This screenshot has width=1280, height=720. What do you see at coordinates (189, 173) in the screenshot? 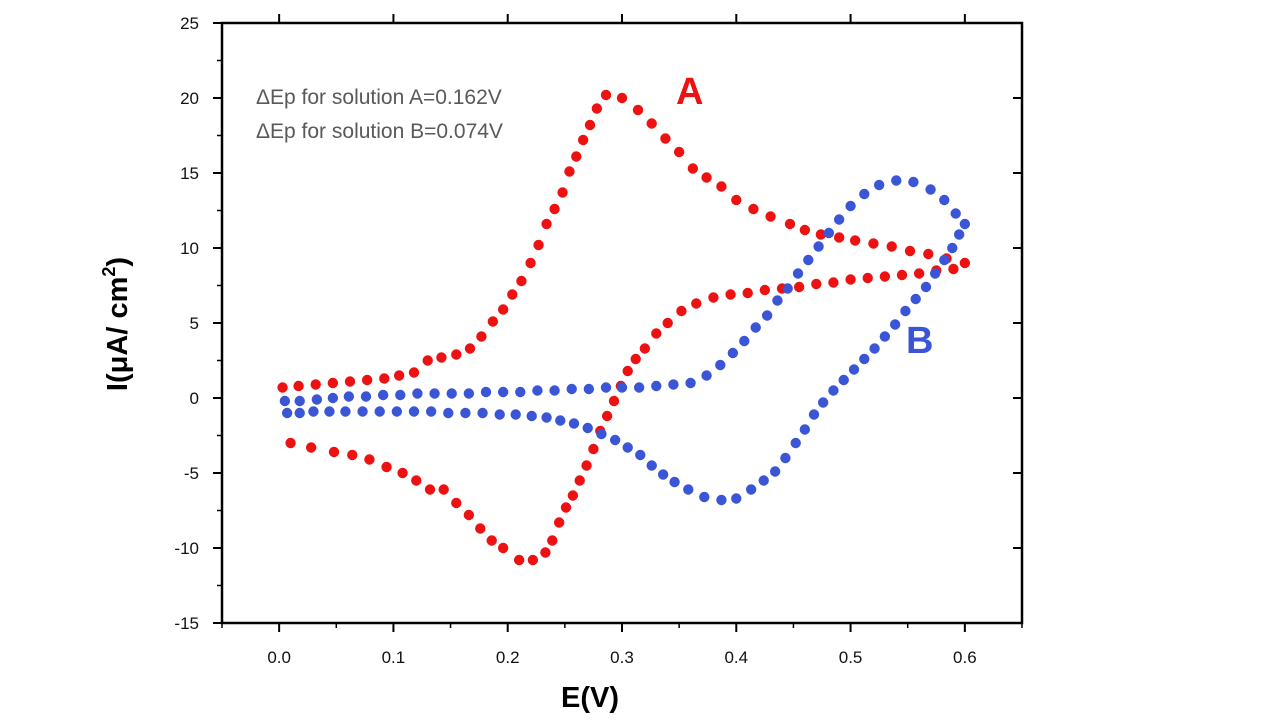
I see `y-tick-label: 15` at bounding box center [189, 173].